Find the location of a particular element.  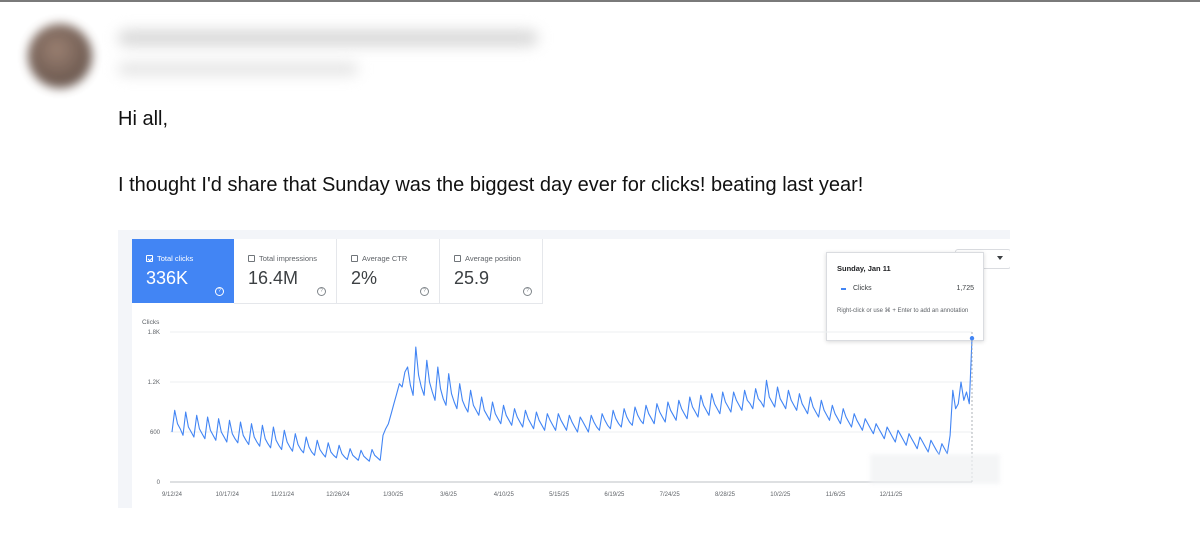

x-tick-label: 6/19/25 is located at coordinates (614, 495).